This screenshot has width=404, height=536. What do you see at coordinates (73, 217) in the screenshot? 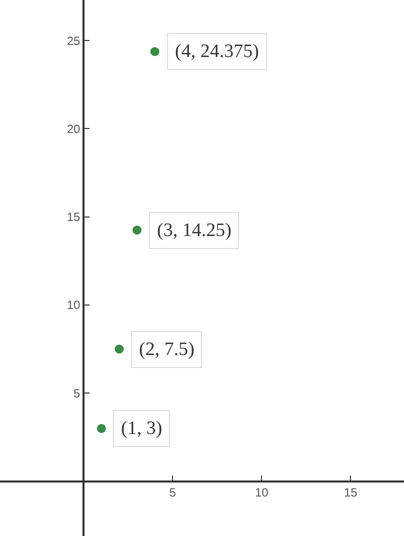
I see `y-tick-label: 15` at bounding box center [73, 217].